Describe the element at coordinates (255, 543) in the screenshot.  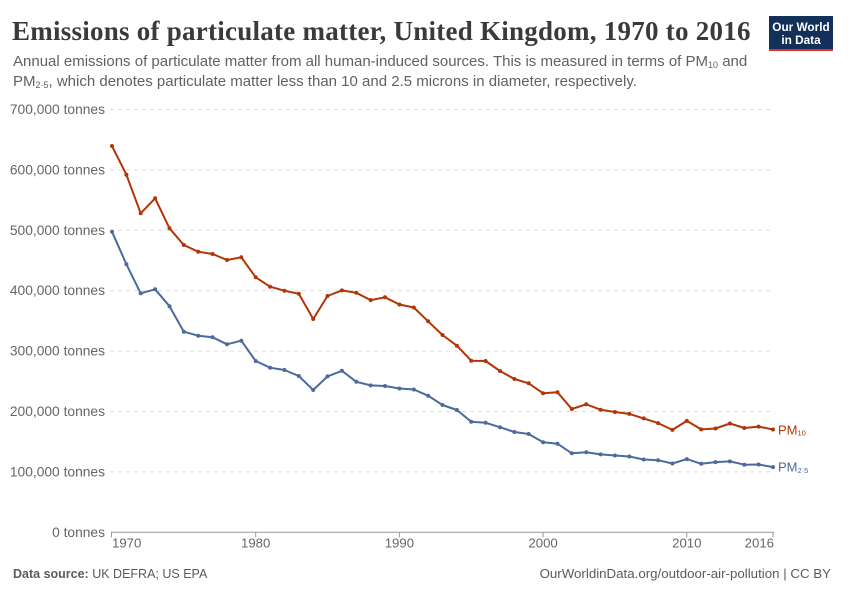
I see `svg-text: 1980` at that location.